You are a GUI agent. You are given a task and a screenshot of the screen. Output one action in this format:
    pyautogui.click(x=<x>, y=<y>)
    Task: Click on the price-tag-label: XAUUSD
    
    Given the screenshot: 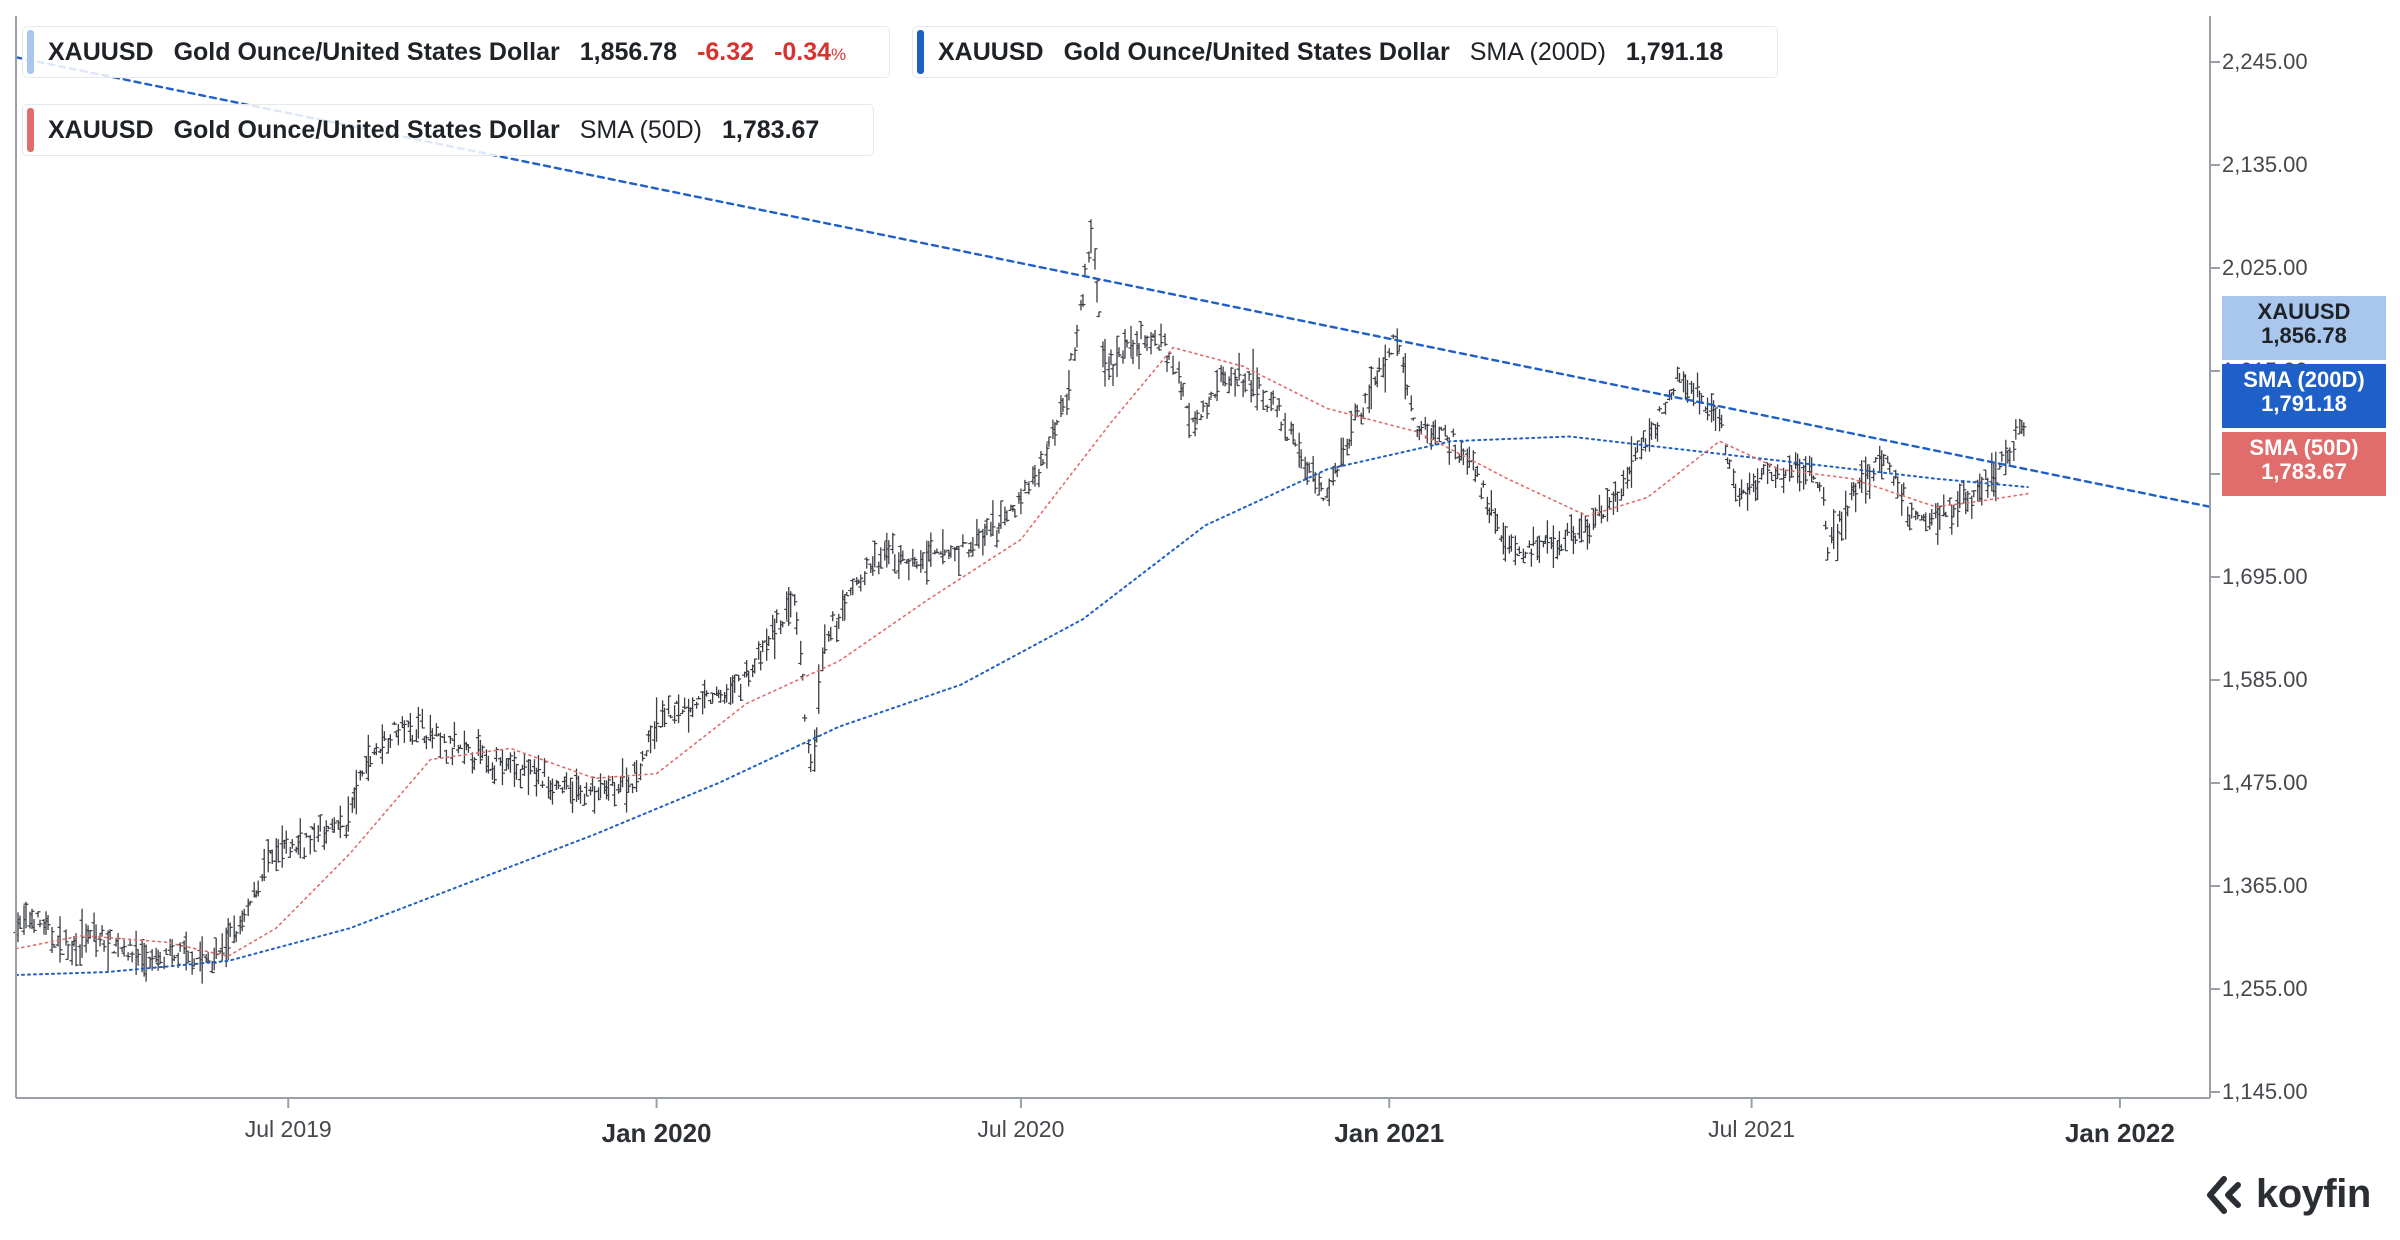 What is the action you would take?
    pyautogui.click(x=2304, y=311)
    